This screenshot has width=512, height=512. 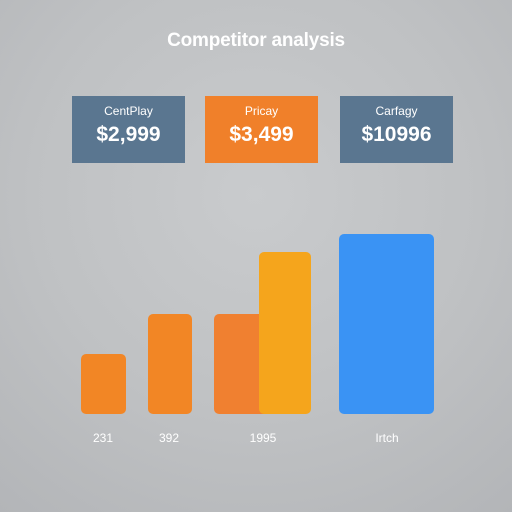 What do you see at coordinates (396, 111) in the screenshot?
I see `card-label: Carfagy` at bounding box center [396, 111].